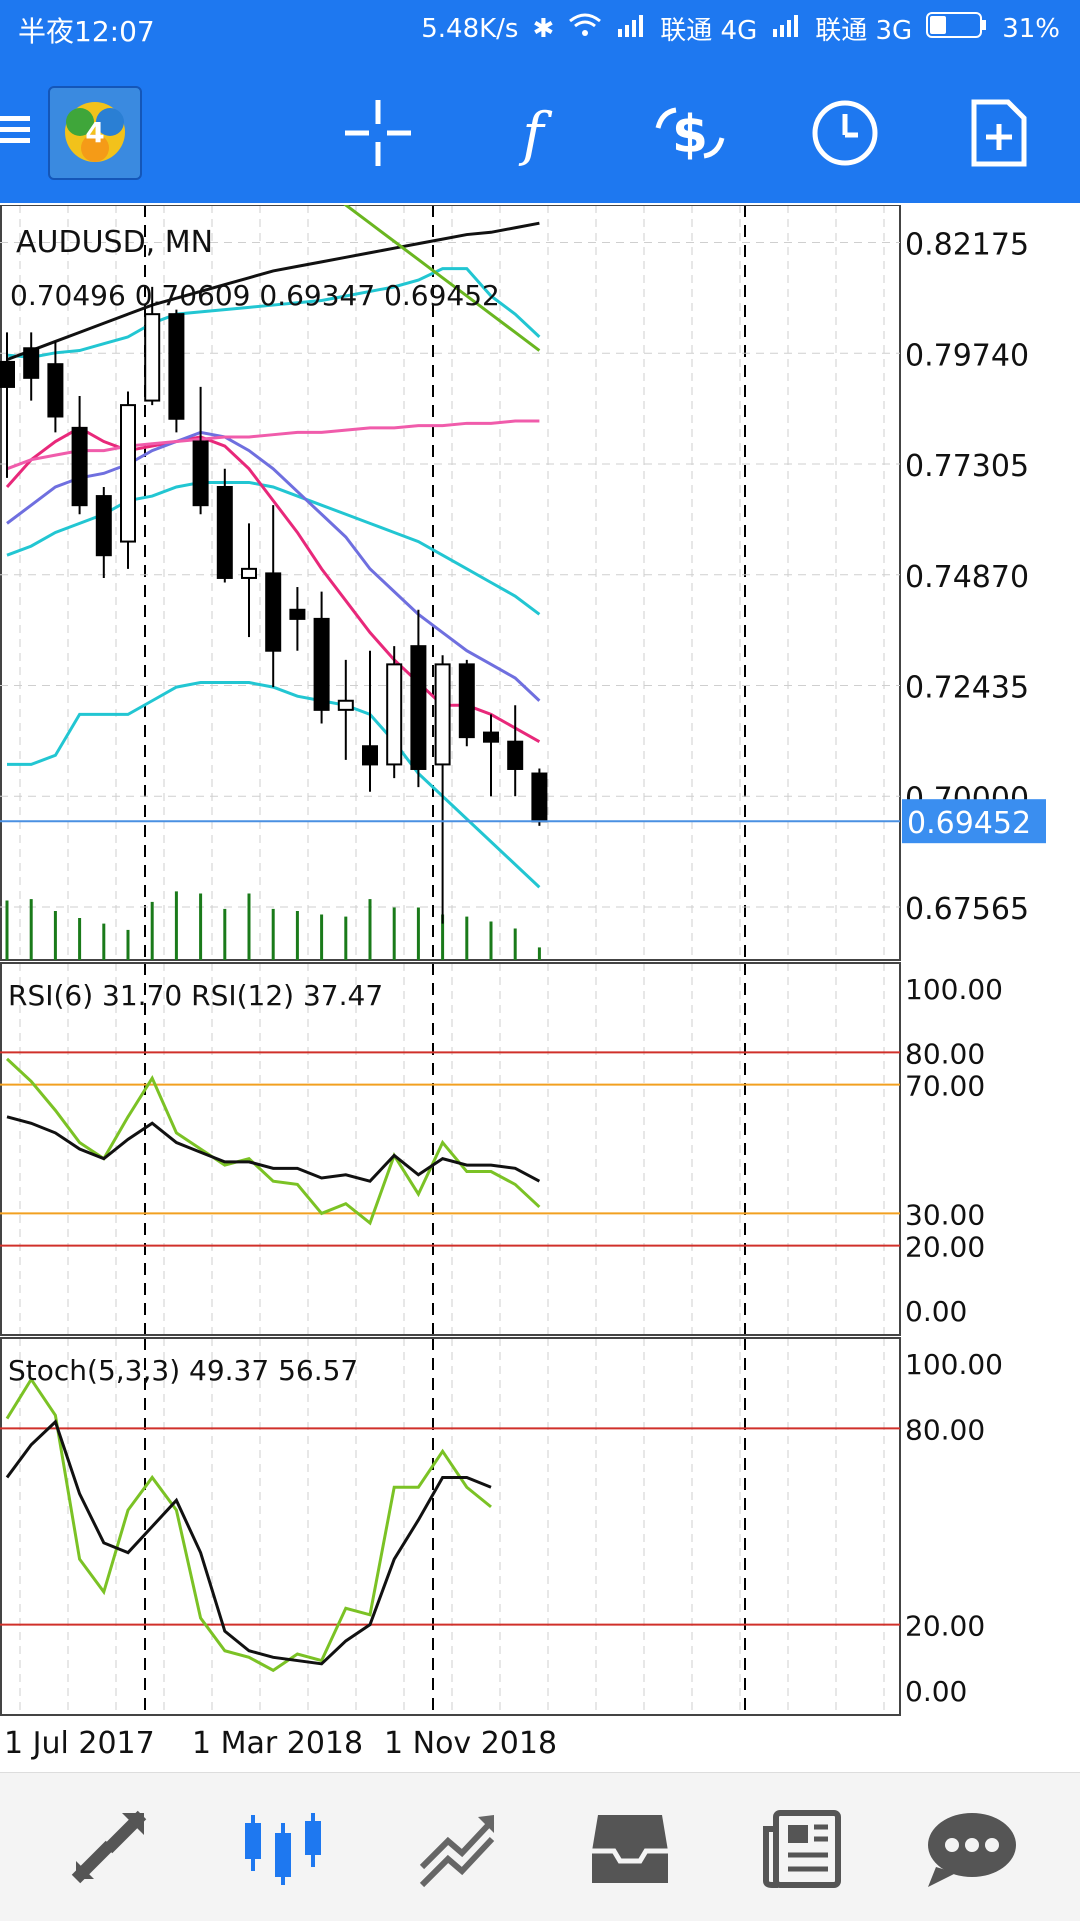  I want to click on medium-ma-line, so click(273, 566).